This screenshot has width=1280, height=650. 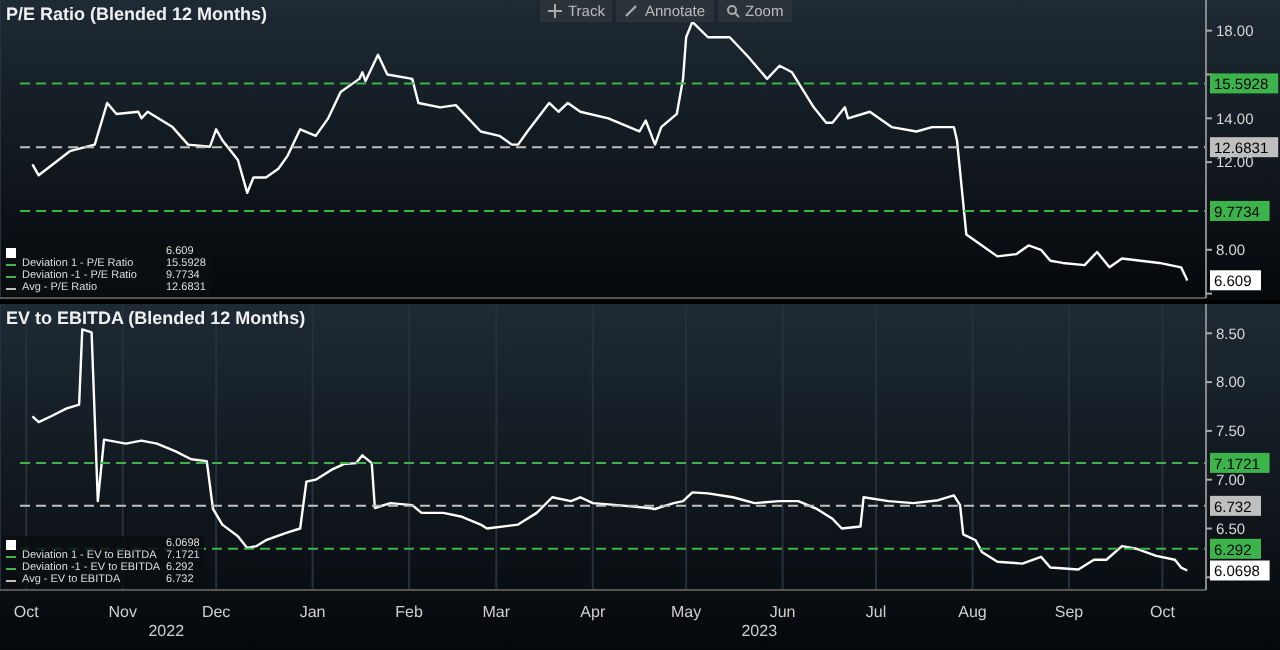 I want to click on x-tick-label: May, so click(x=686, y=612).